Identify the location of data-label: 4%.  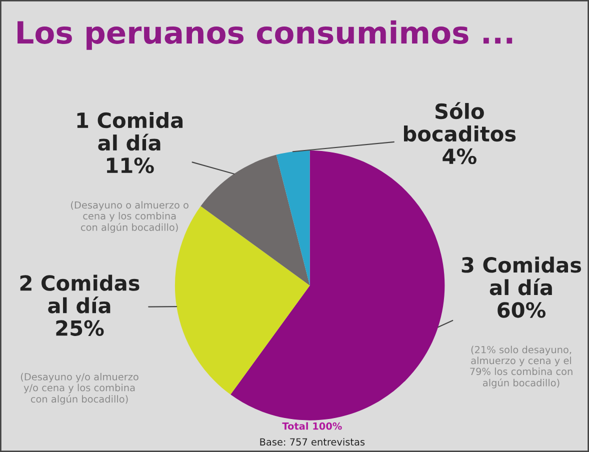
(459, 156).